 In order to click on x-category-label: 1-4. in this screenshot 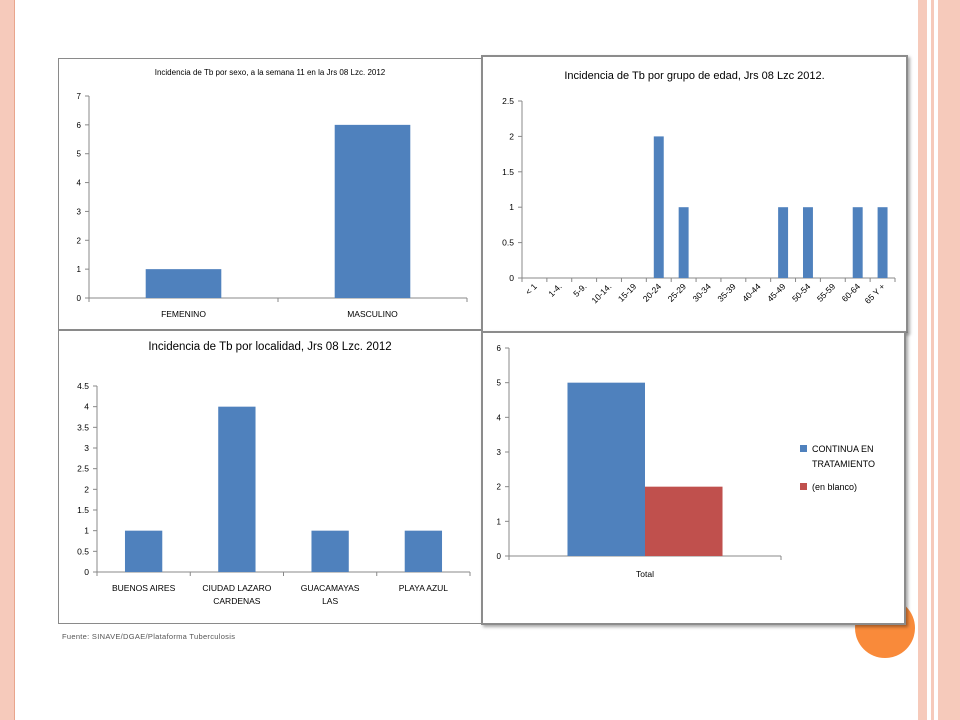, I will do `click(554, 289)`.